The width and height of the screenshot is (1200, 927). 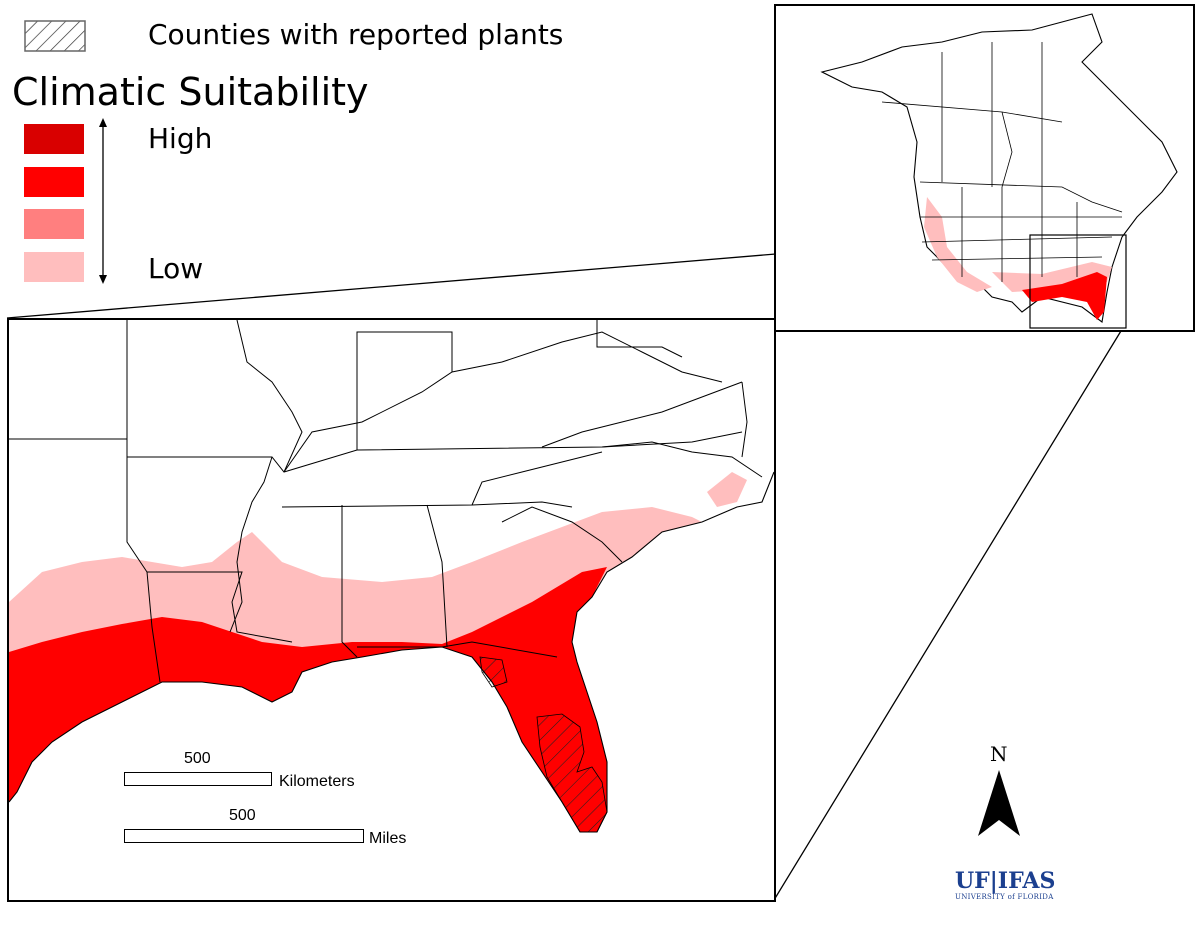 I want to click on inset-extent-box, so click(x=1078, y=281).